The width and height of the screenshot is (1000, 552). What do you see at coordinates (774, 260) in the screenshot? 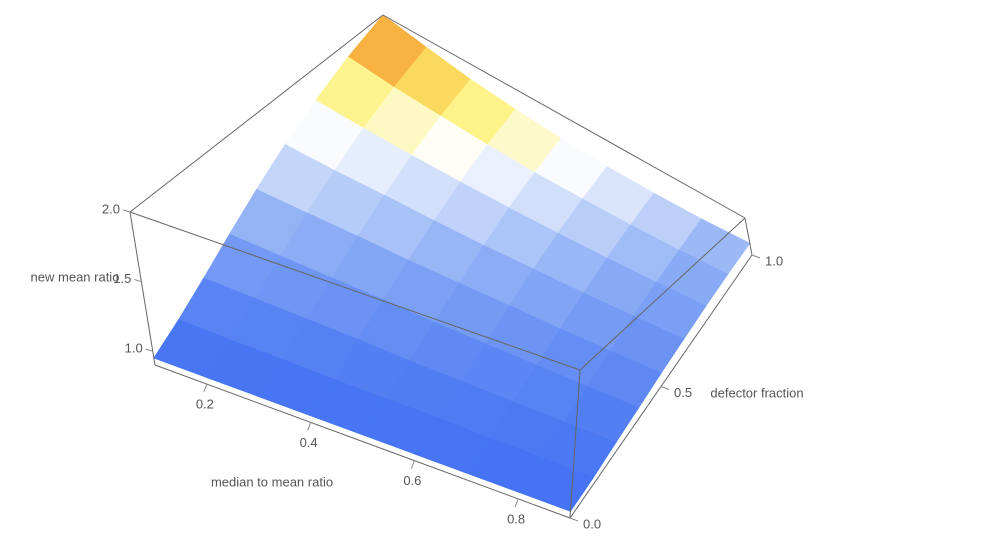
I see `y-tick-label: 1.0` at bounding box center [774, 260].